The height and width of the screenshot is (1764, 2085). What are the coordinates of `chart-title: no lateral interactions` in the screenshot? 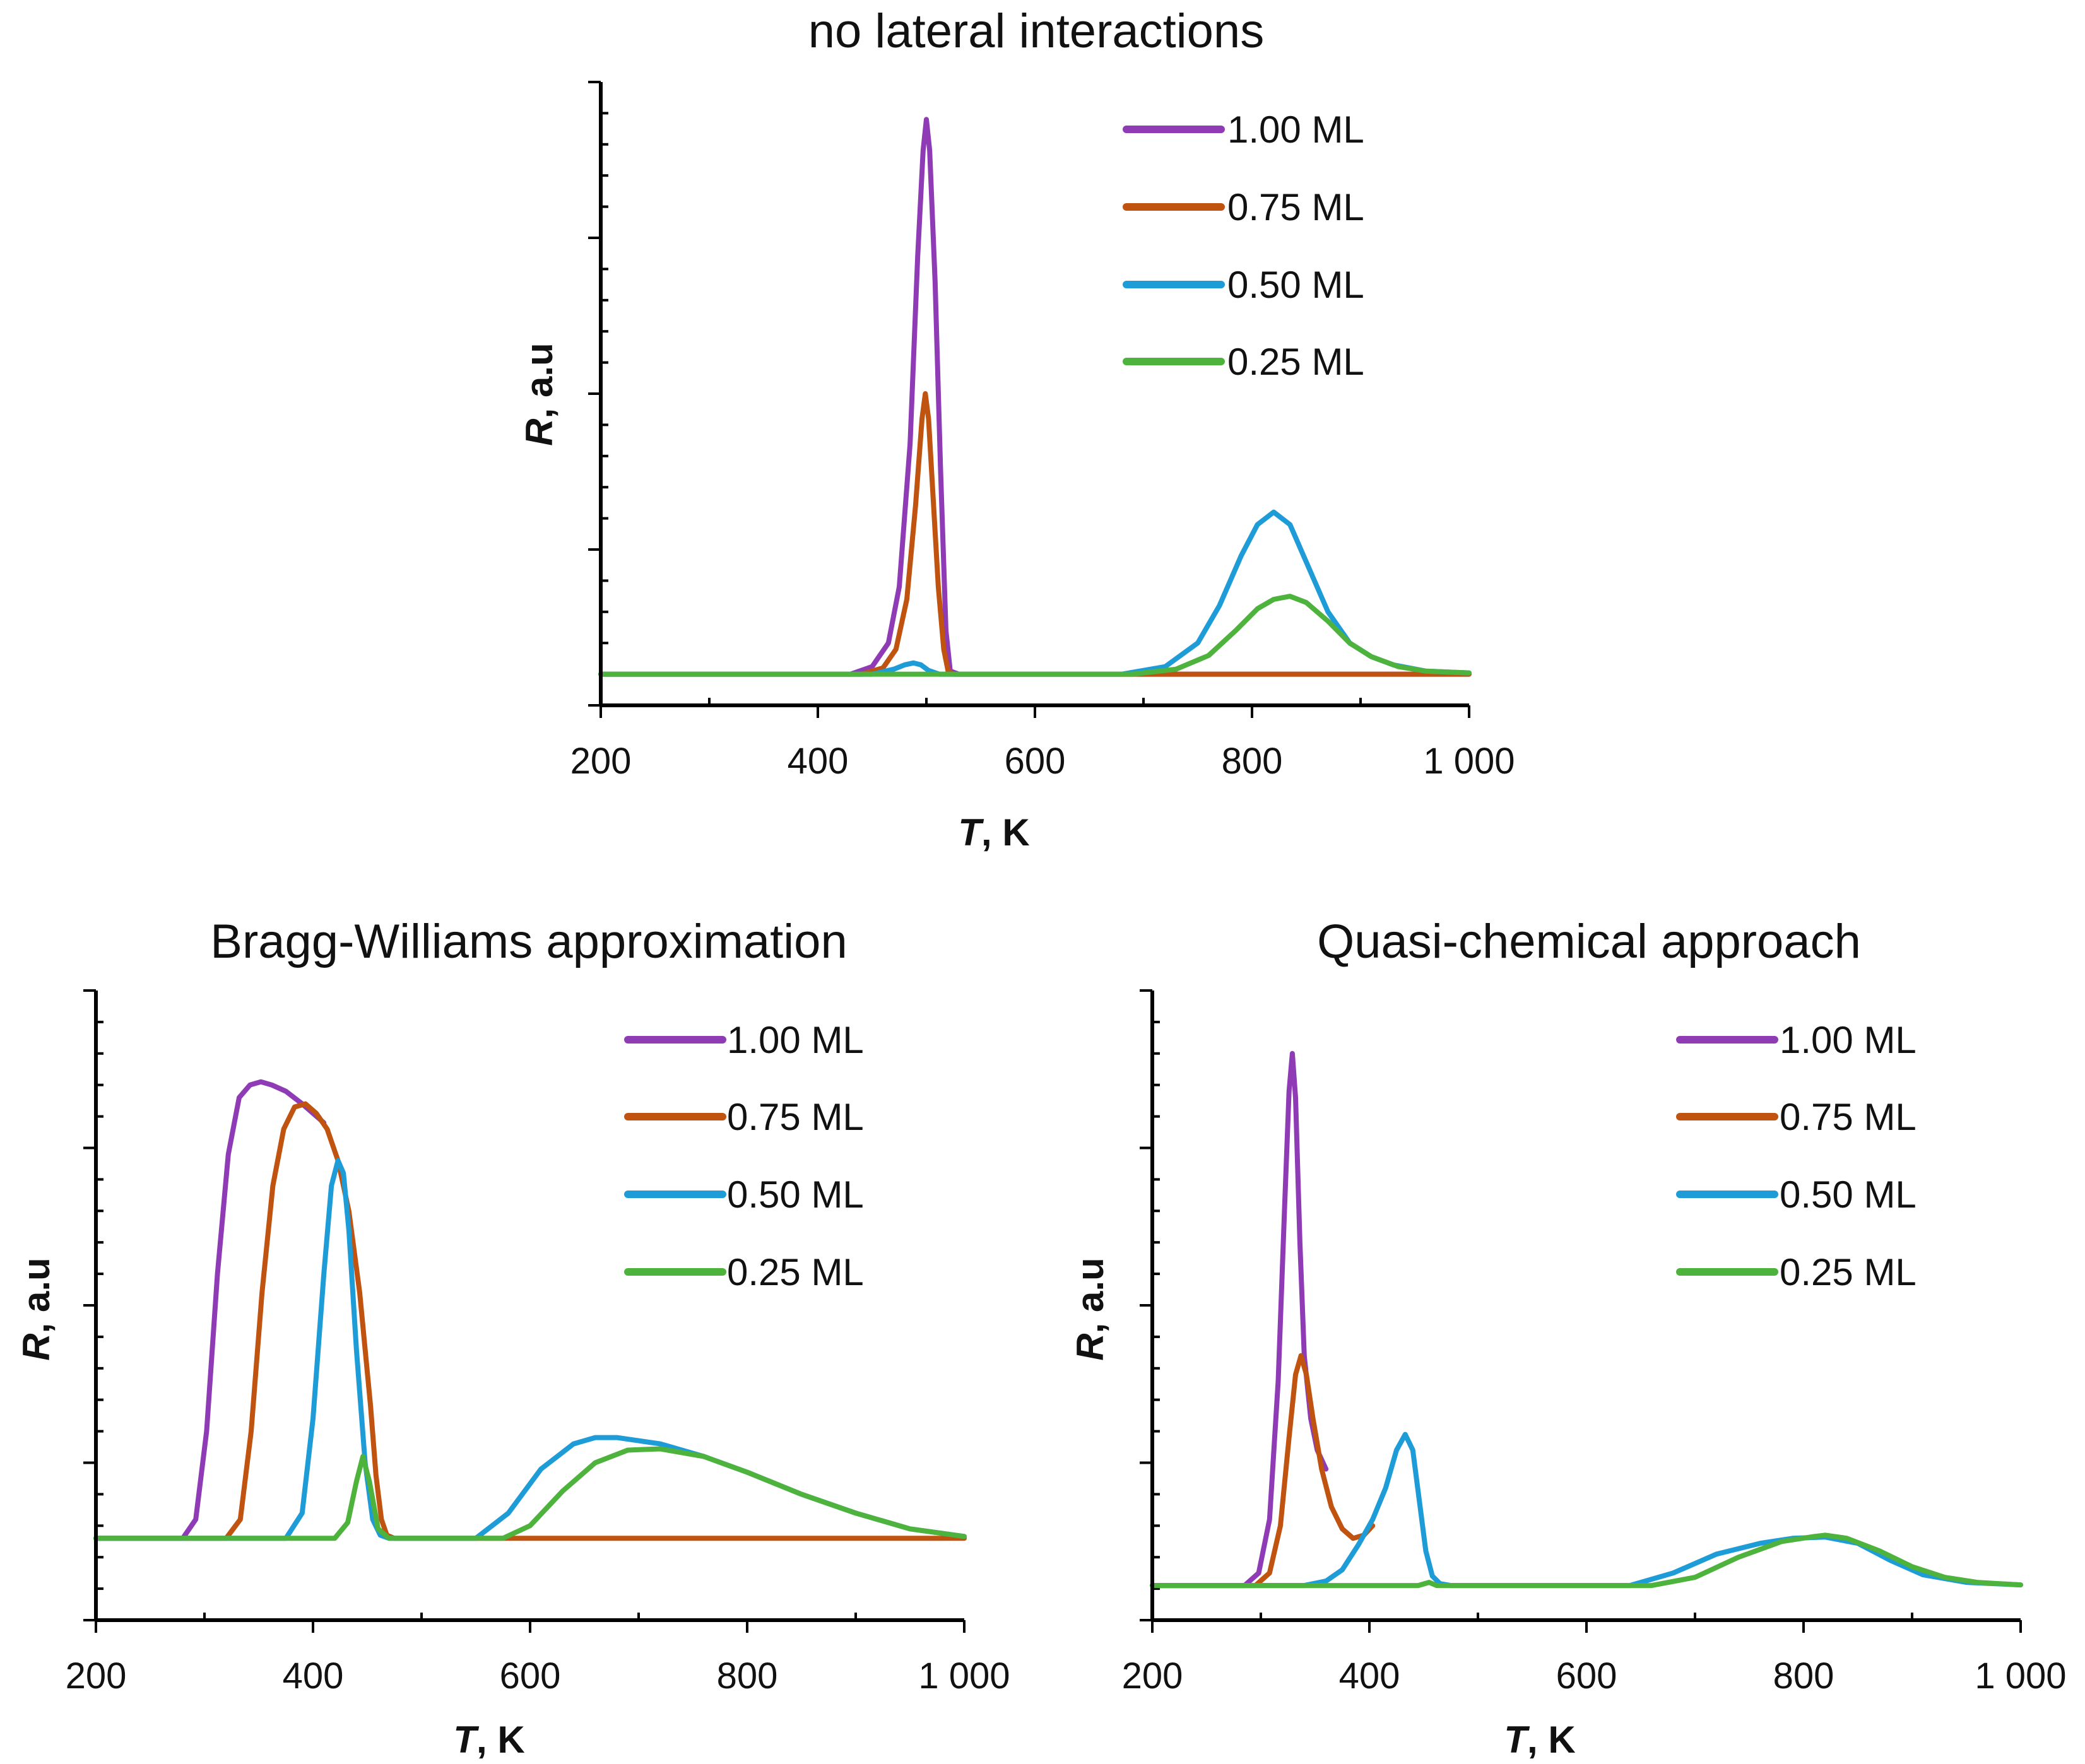 It's located at (1036, 31).